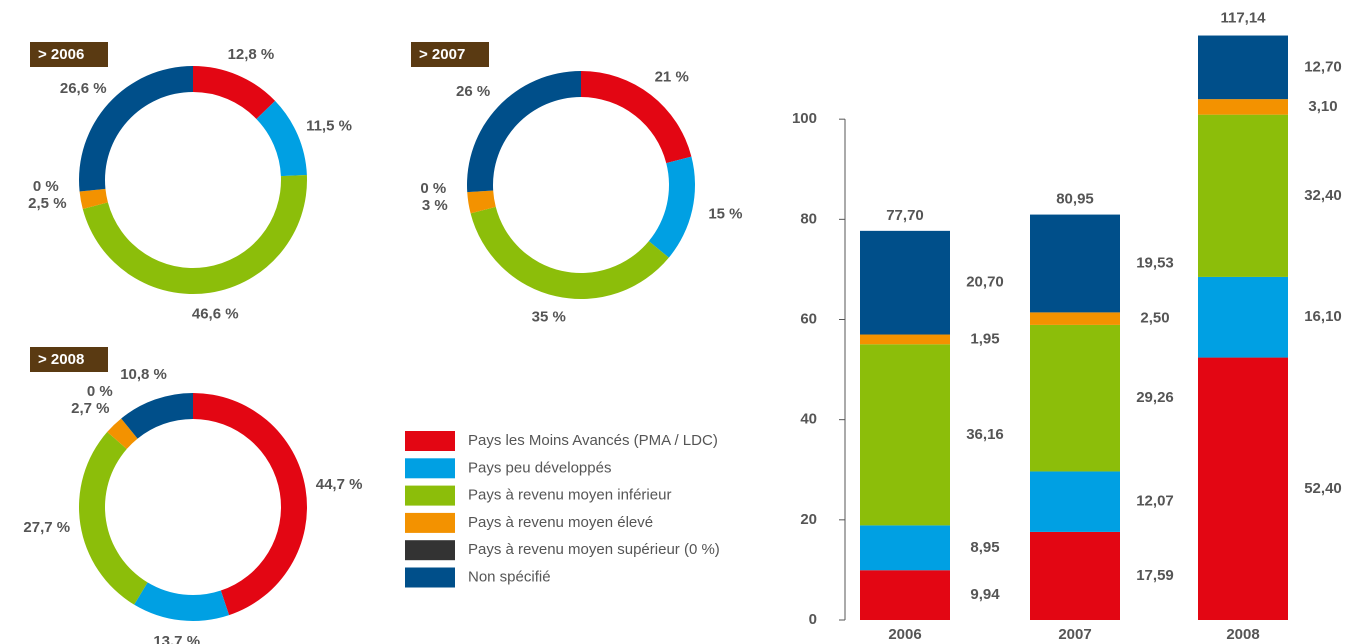 Image resolution: width=1354 pixels, height=644 pixels. I want to click on donut-label: 11,5 %, so click(329, 125).